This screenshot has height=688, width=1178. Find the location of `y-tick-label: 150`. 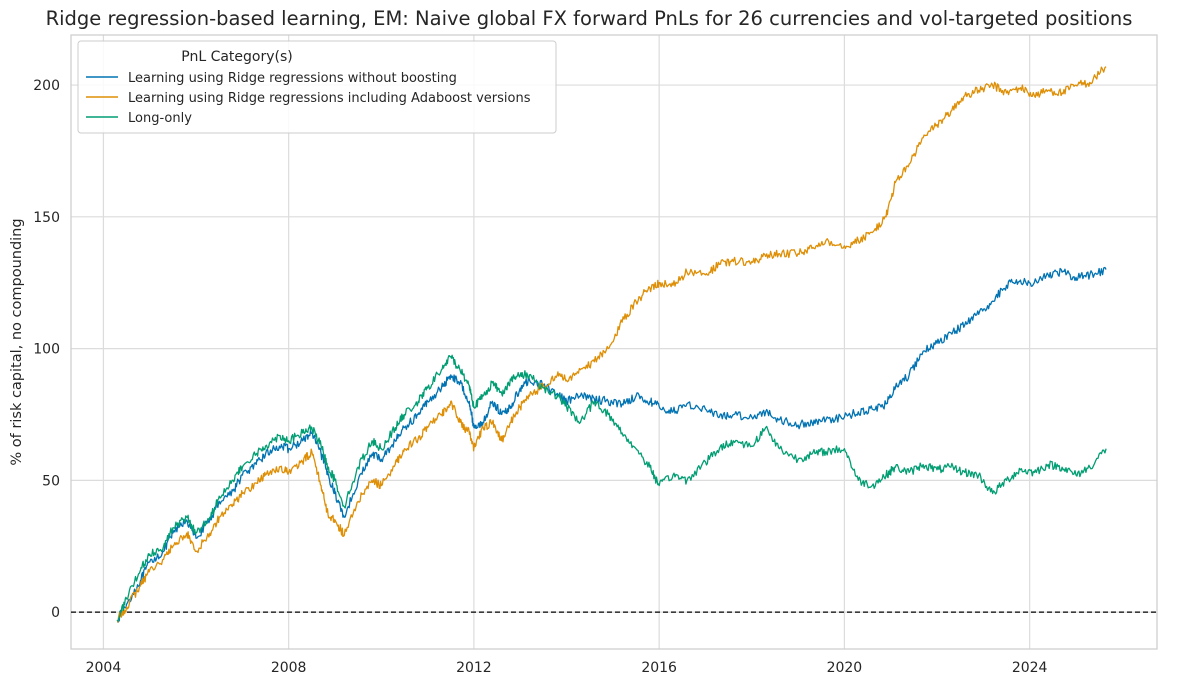

y-tick-label: 150 is located at coordinates (46, 218).